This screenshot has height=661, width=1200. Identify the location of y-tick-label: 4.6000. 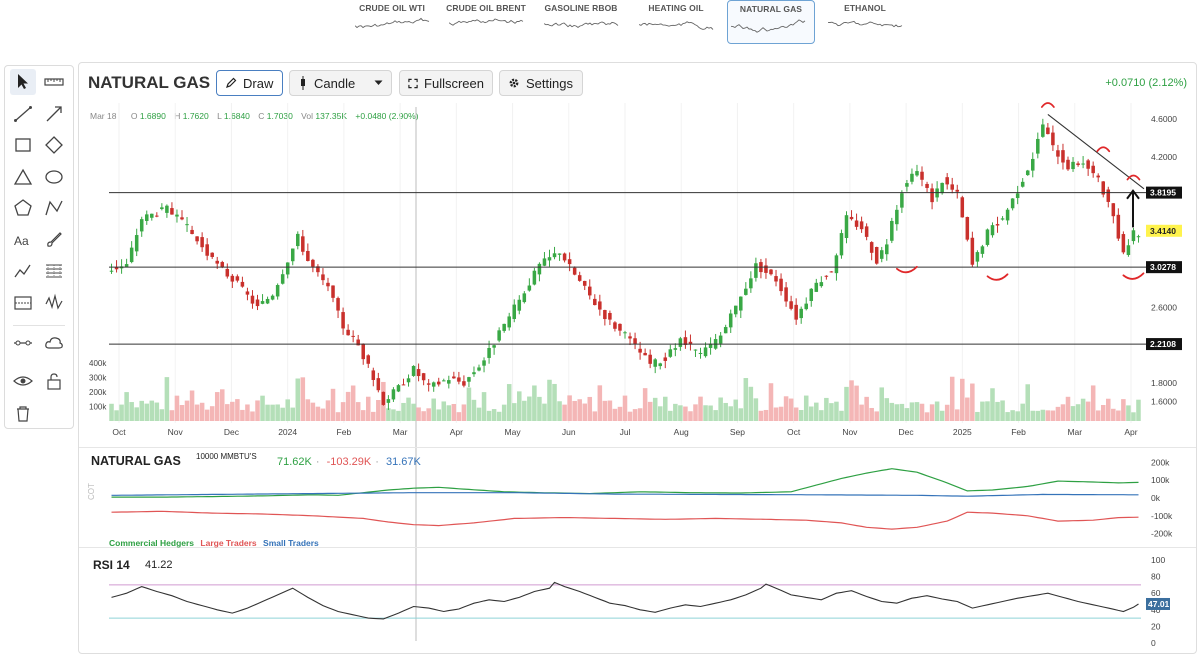
(1164, 119).